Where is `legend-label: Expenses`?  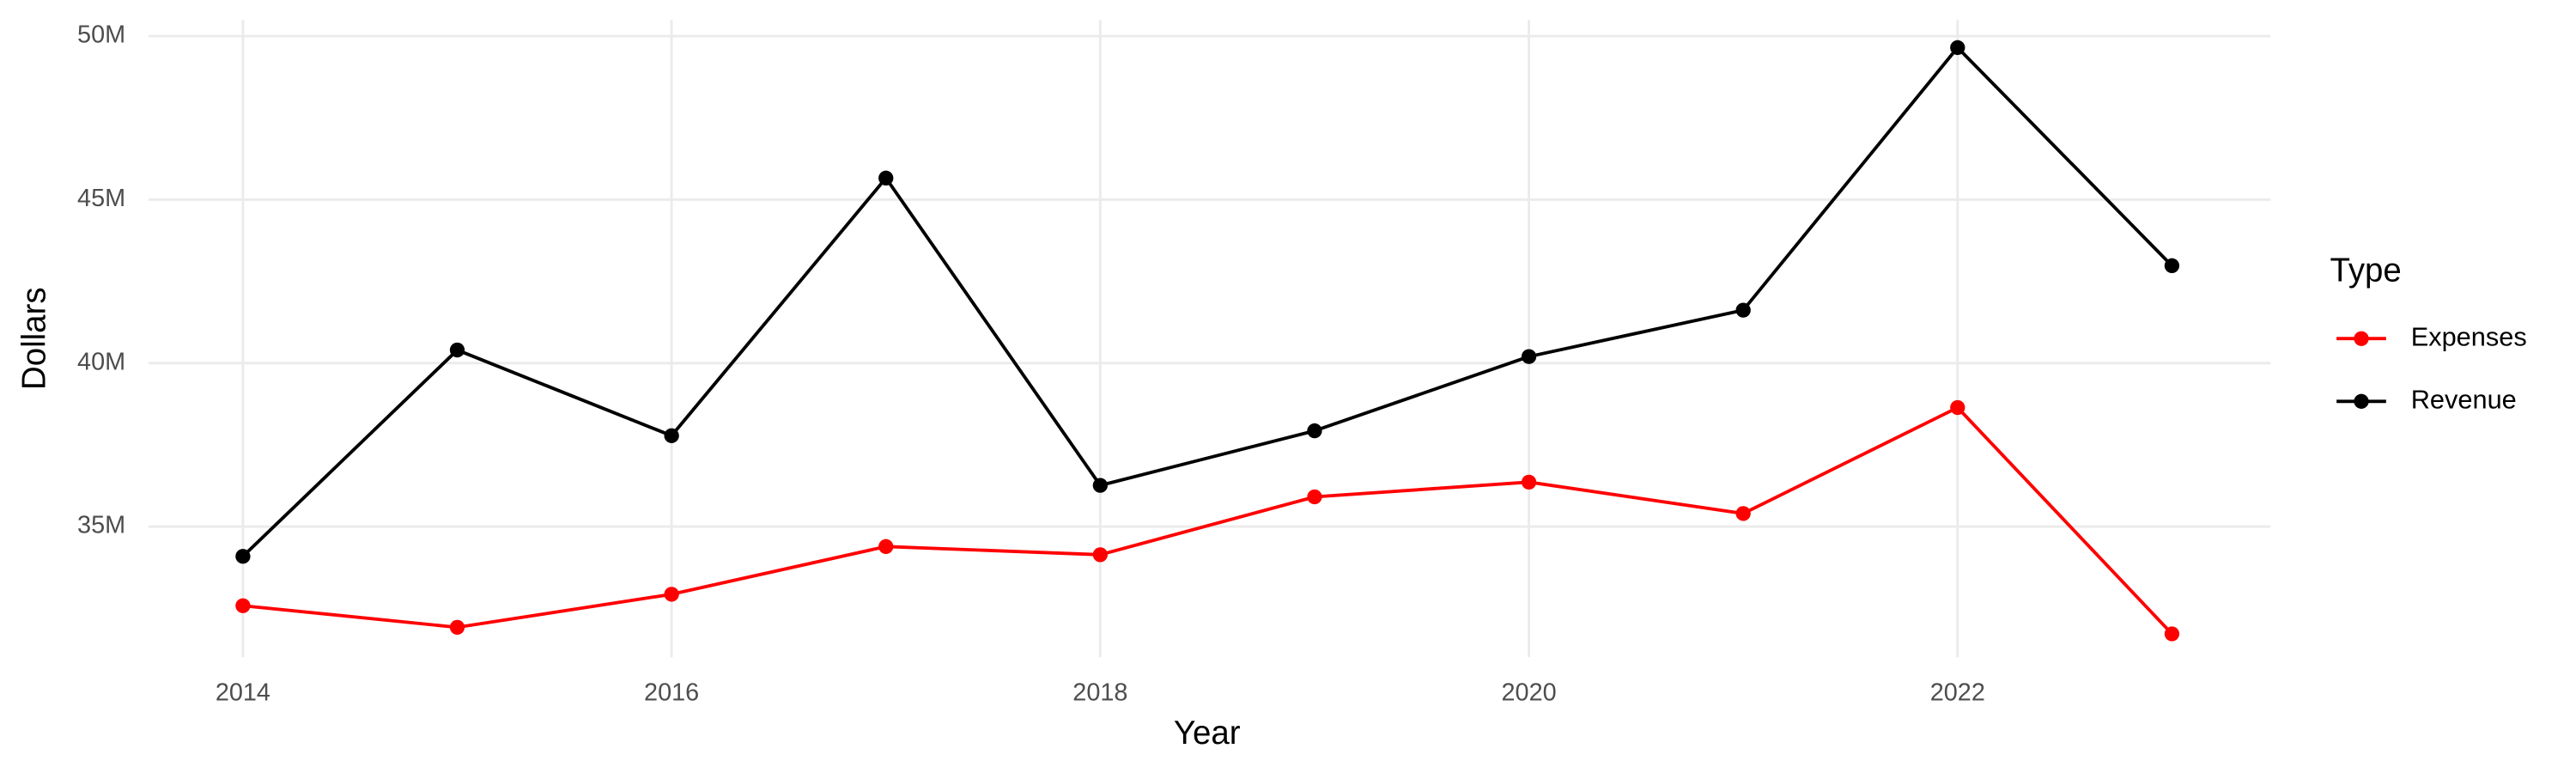
legend-label: Expenses is located at coordinates (2469, 336).